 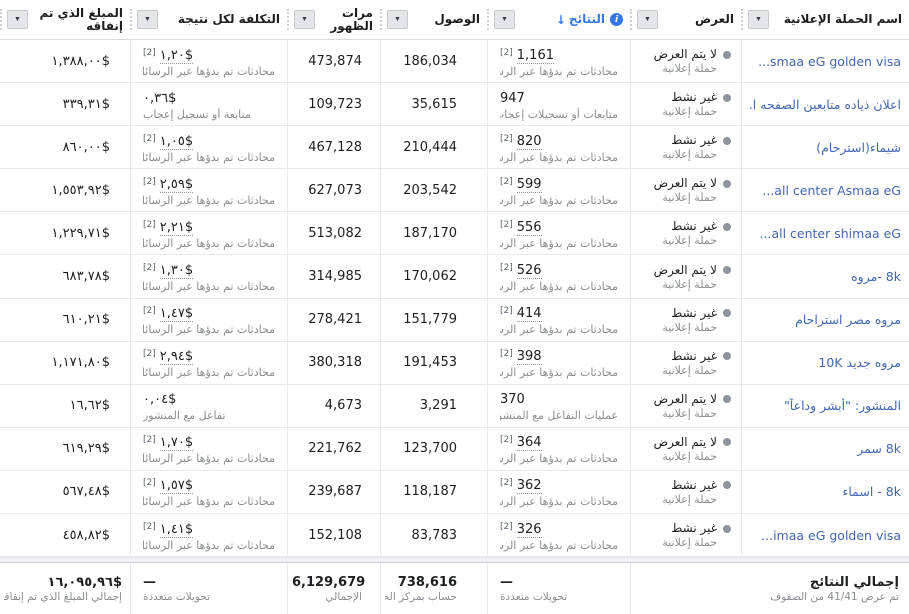 What do you see at coordinates (879, 449) in the screenshot?
I see `campaign-name-link: 8k سمر` at bounding box center [879, 449].